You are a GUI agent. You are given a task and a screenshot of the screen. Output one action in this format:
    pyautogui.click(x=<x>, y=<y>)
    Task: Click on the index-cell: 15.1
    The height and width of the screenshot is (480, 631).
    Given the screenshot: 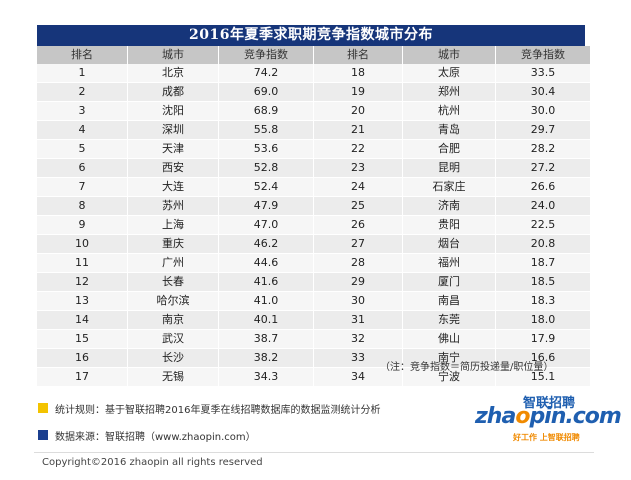 What is the action you would take?
    pyautogui.click(x=542, y=377)
    